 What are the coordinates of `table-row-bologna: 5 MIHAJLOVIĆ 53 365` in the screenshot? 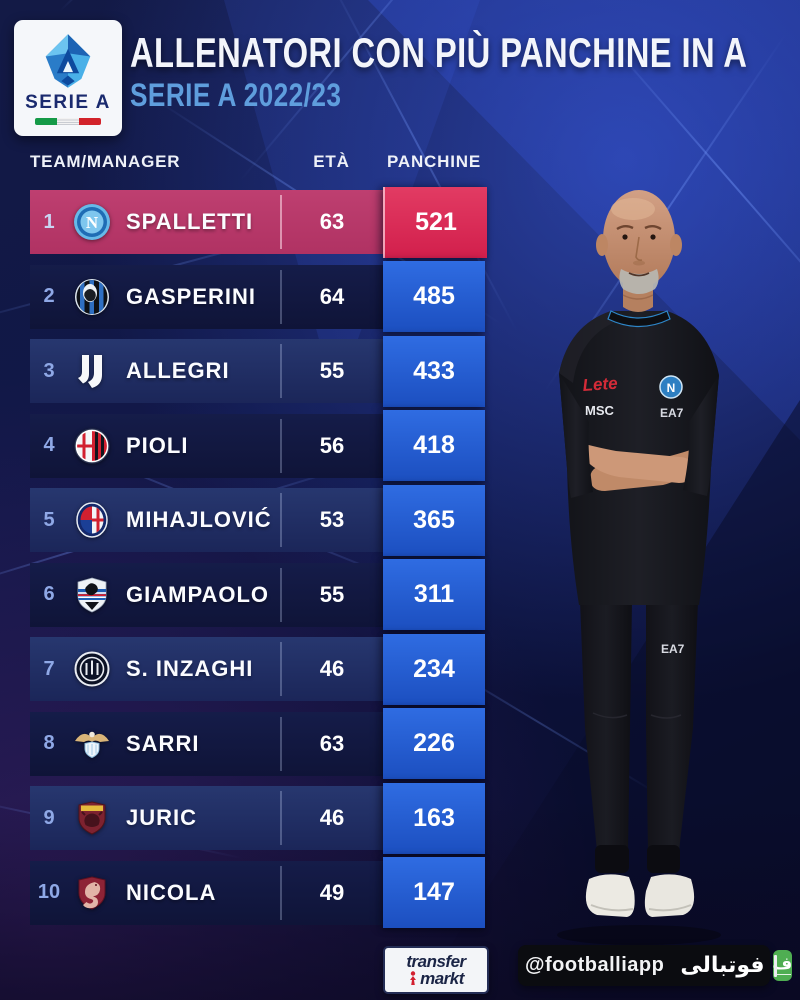 It's located at (257, 520).